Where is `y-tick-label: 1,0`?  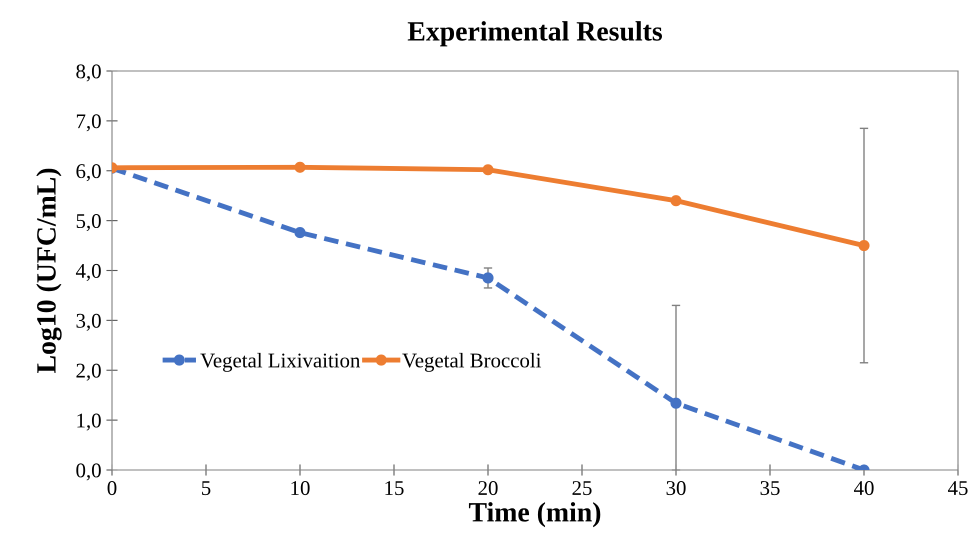 y-tick-label: 1,0 is located at coordinates (89, 422).